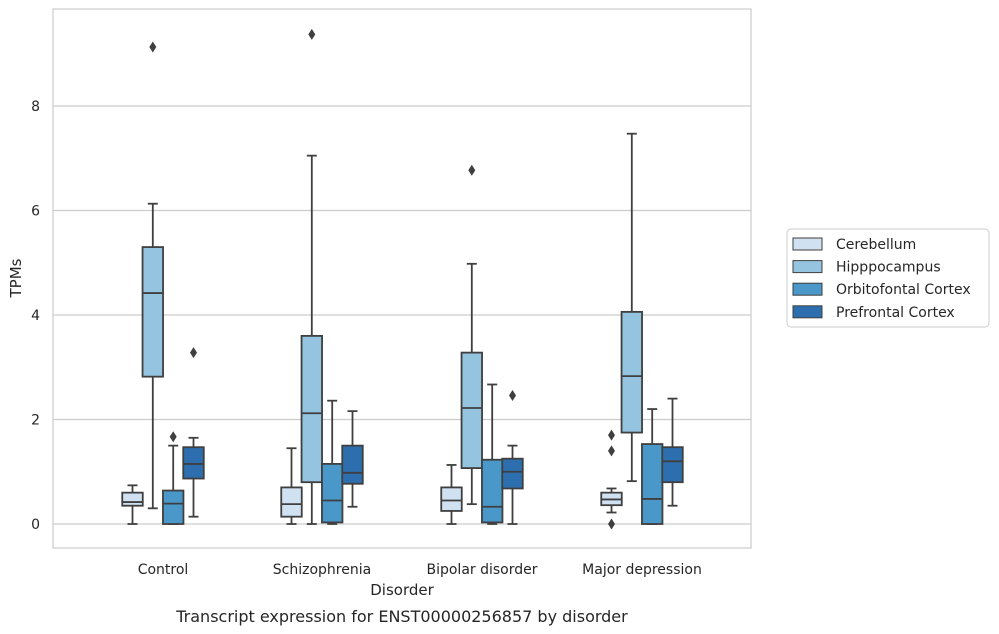  What do you see at coordinates (16, 278) in the screenshot?
I see `y-axis-label: TPMs` at bounding box center [16, 278].